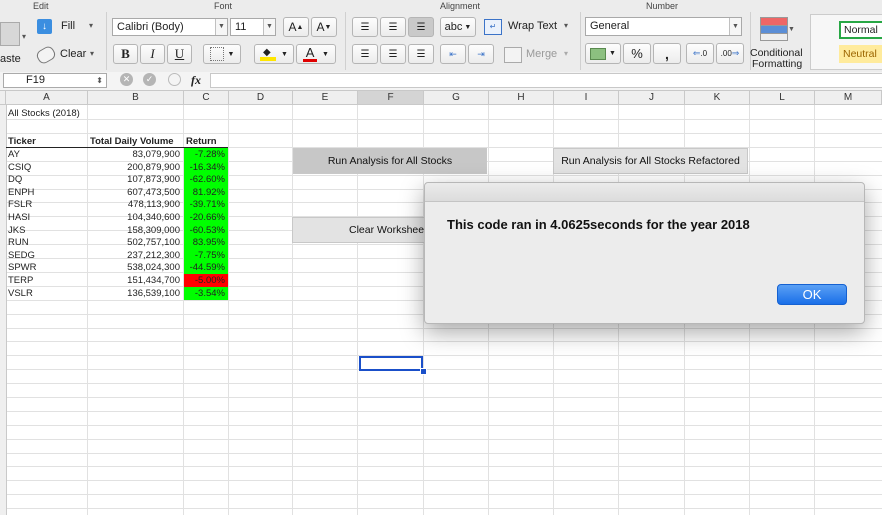 Image resolution: width=882 pixels, height=515 pixels. What do you see at coordinates (812, 294) in the screenshot?
I see `ok-button: OK` at bounding box center [812, 294].